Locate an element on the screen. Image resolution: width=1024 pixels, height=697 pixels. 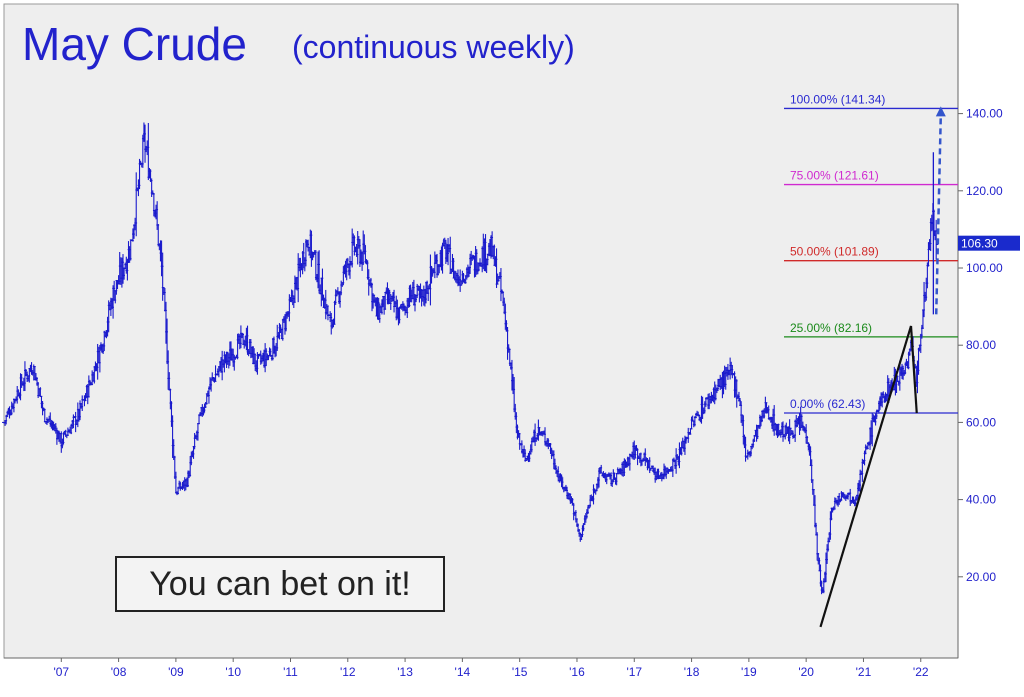
y-tick-label: 20.00 is located at coordinates (981, 577).